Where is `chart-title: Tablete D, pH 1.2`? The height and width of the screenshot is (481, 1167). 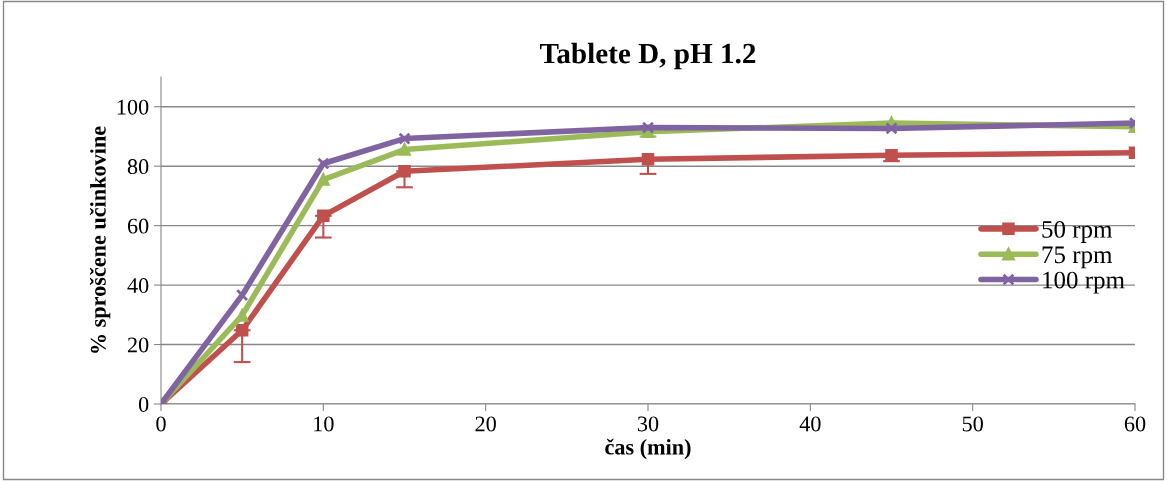 chart-title: Tablete D, pH 1.2 is located at coordinates (648, 56).